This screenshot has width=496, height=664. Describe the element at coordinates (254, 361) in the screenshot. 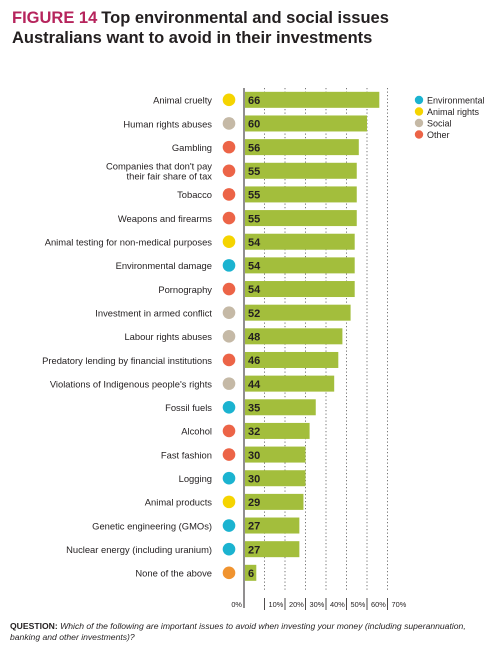

I see `bar-value-label: 46` at that location.